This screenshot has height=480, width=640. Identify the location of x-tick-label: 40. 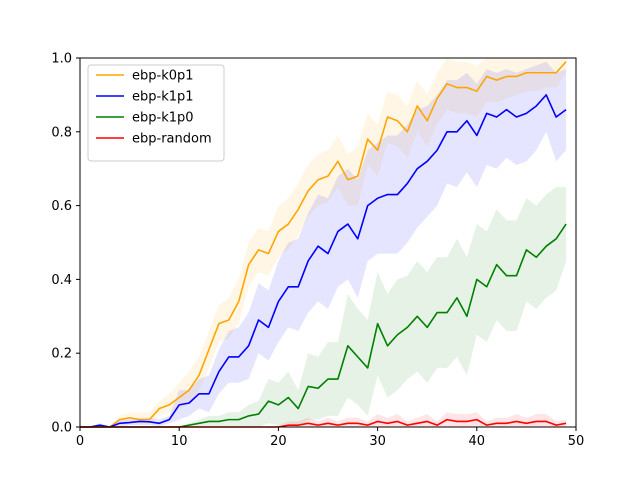
(477, 441).